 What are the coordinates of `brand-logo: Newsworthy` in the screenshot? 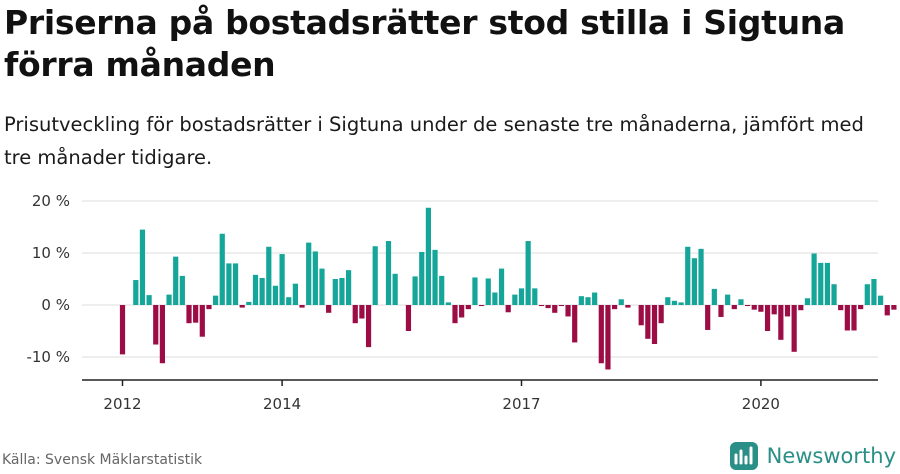 It's located at (812, 456).